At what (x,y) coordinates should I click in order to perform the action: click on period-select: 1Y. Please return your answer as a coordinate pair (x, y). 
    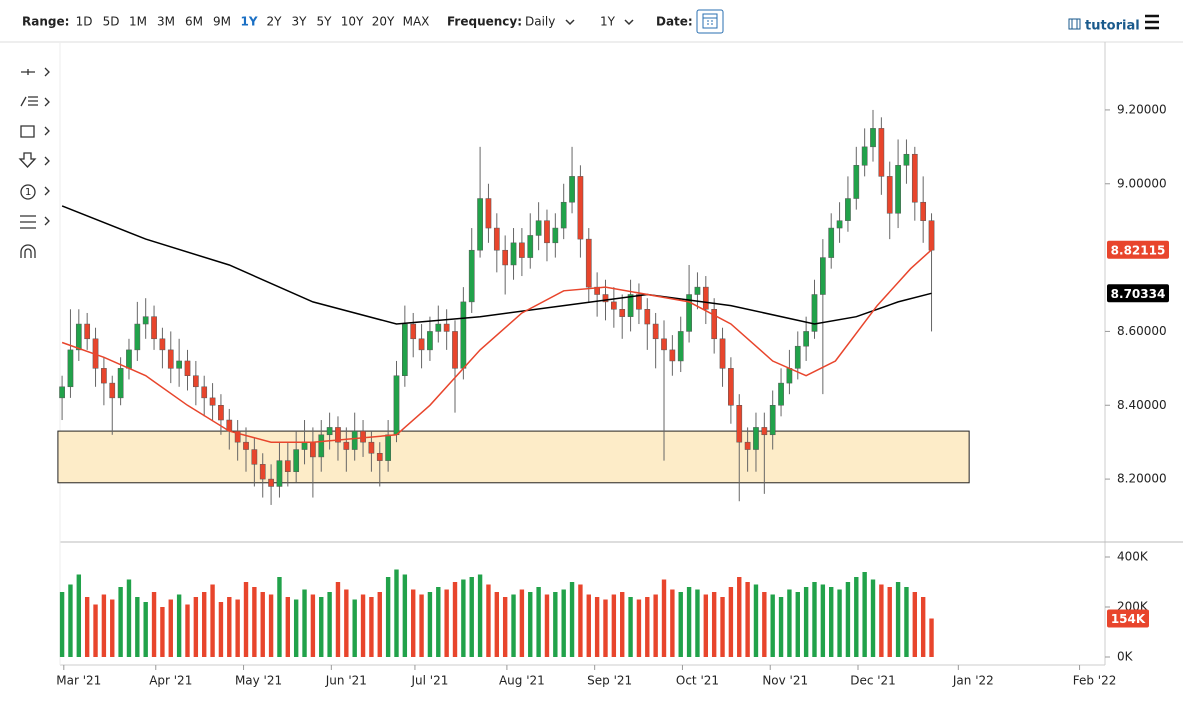
    Looking at the image, I should click on (608, 22).